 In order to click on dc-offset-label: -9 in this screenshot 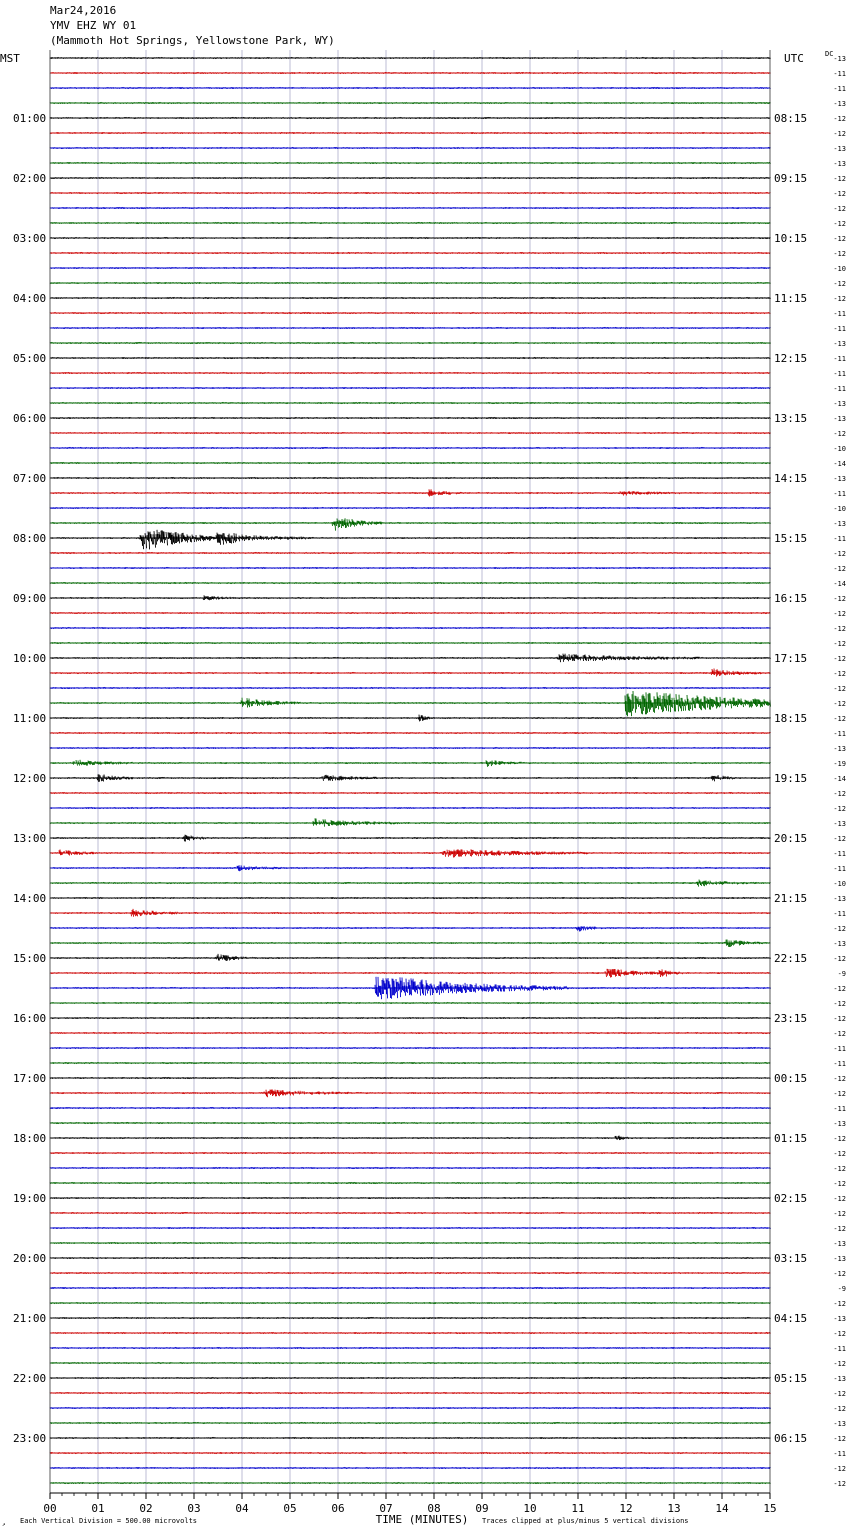, I will do `click(842, 974)`.